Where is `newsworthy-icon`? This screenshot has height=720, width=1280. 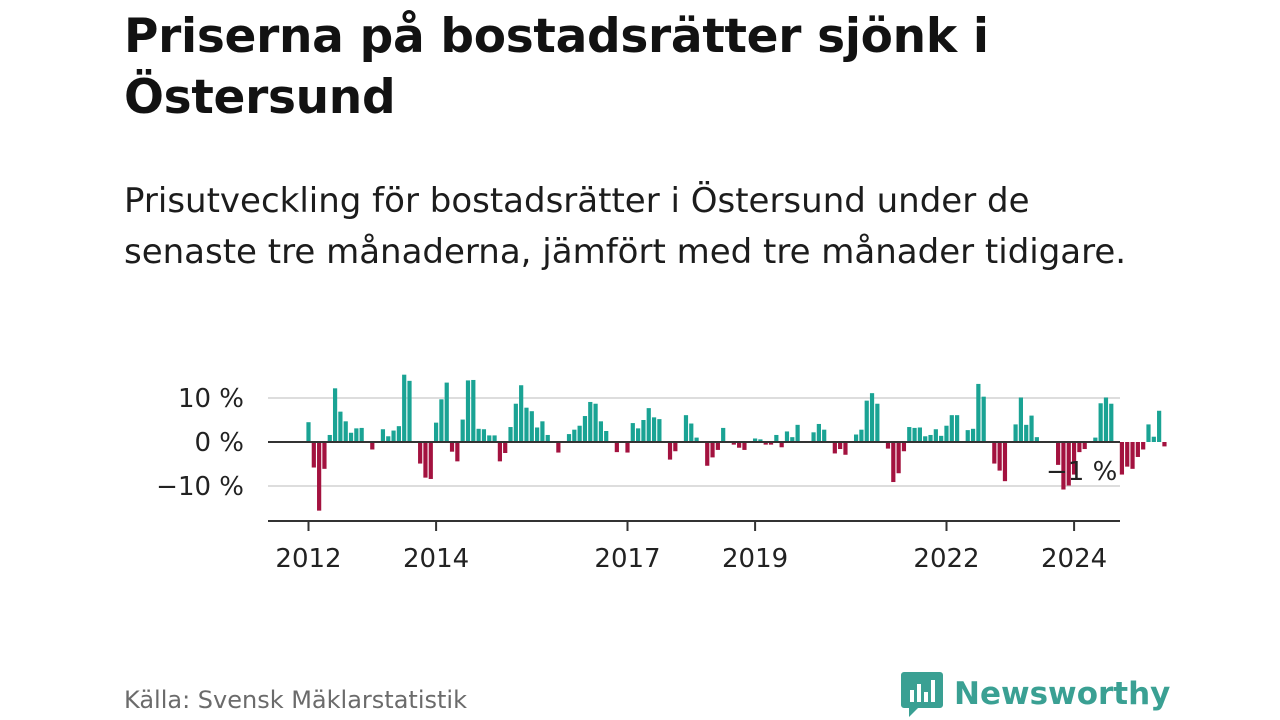
newsworthy-icon is located at coordinates (922, 694).